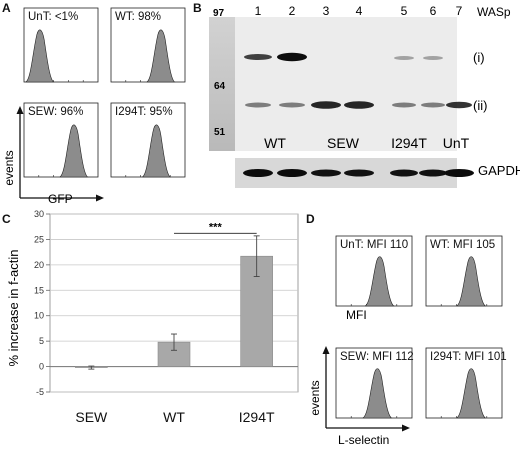  Describe the element at coordinates (258, 11) in the screenshot. I see `lane-number-1: 1` at that location.